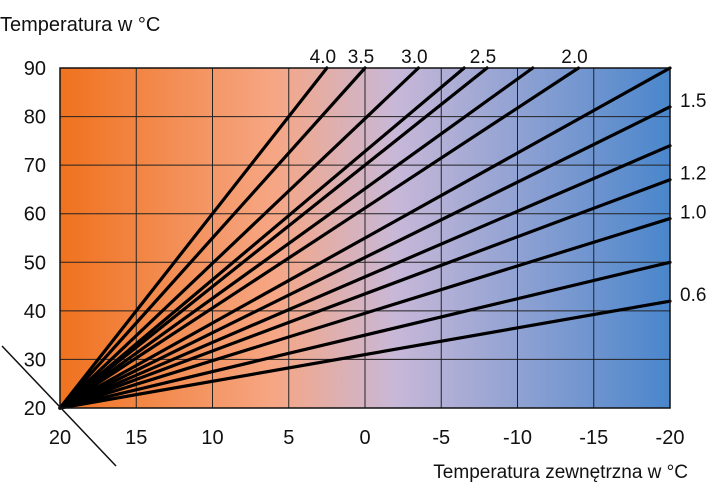 The height and width of the screenshot is (500, 720). What do you see at coordinates (323, 57) in the screenshot?
I see `curve-label-top: 4.0` at bounding box center [323, 57].